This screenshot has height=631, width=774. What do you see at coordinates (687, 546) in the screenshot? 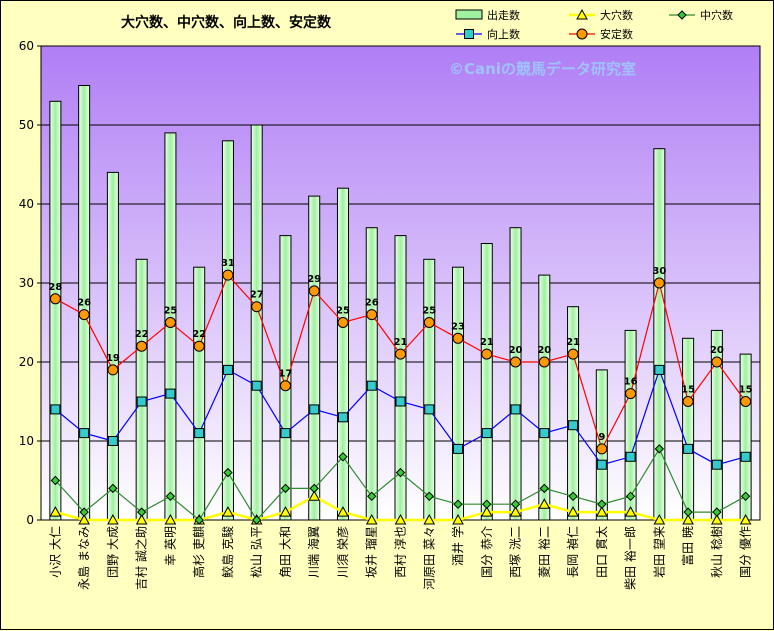
I see `x-tick-label: 富田 暁` at bounding box center [687, 546].